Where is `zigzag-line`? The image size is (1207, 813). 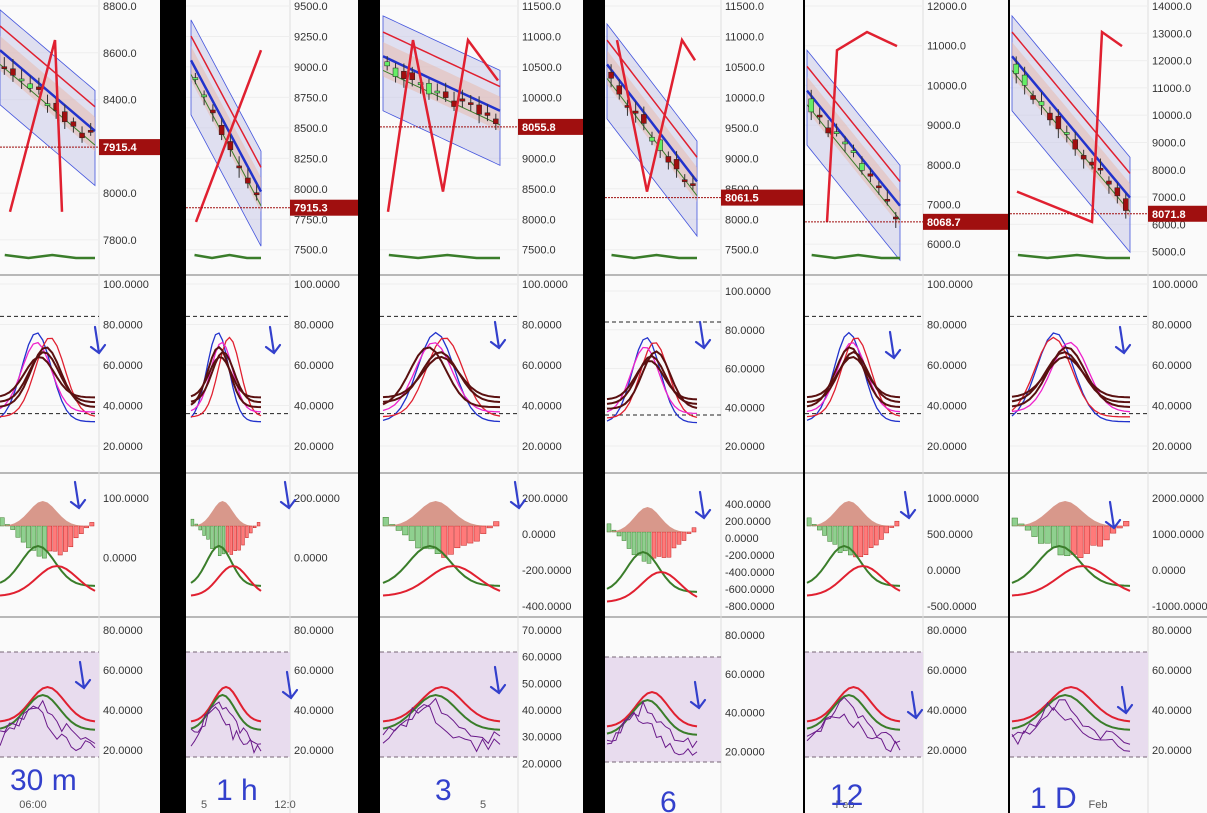 zigzag-line is located at coordinates (861, 126).